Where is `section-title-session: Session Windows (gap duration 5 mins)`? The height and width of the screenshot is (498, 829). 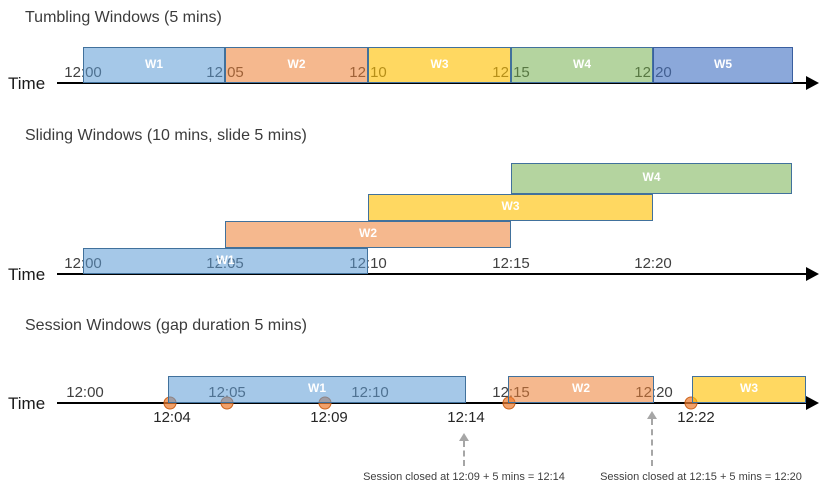 section-title-session: Session Windows (gap duration 5 mins) is located at coordinates (166, 325).